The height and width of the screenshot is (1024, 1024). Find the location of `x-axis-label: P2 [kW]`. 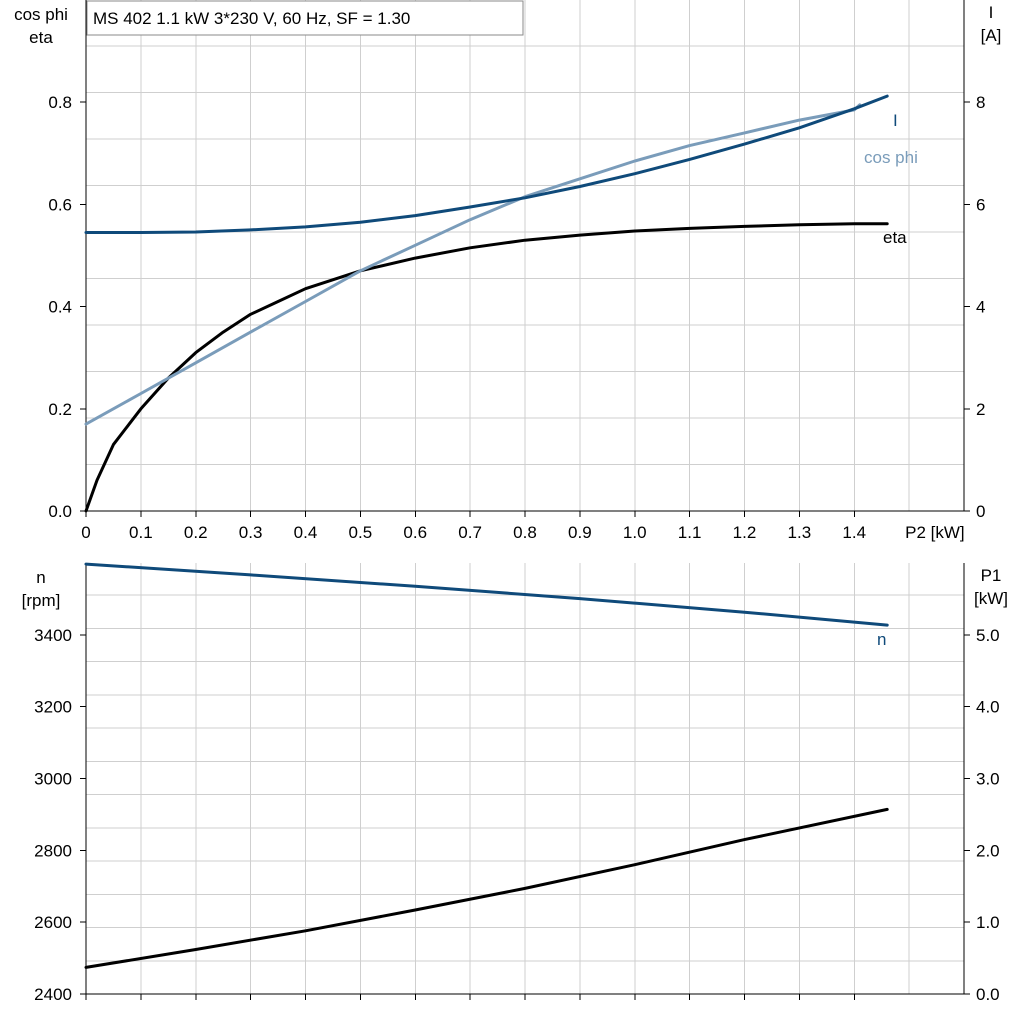

x-axis-label: P2 [kW] is located at coordinates (935, 532).